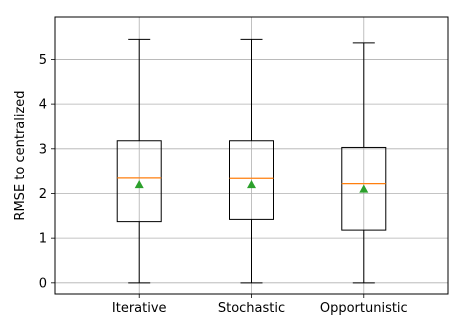  I want to click on y-axis-label: RMSE to centralized, so click(20, 155).